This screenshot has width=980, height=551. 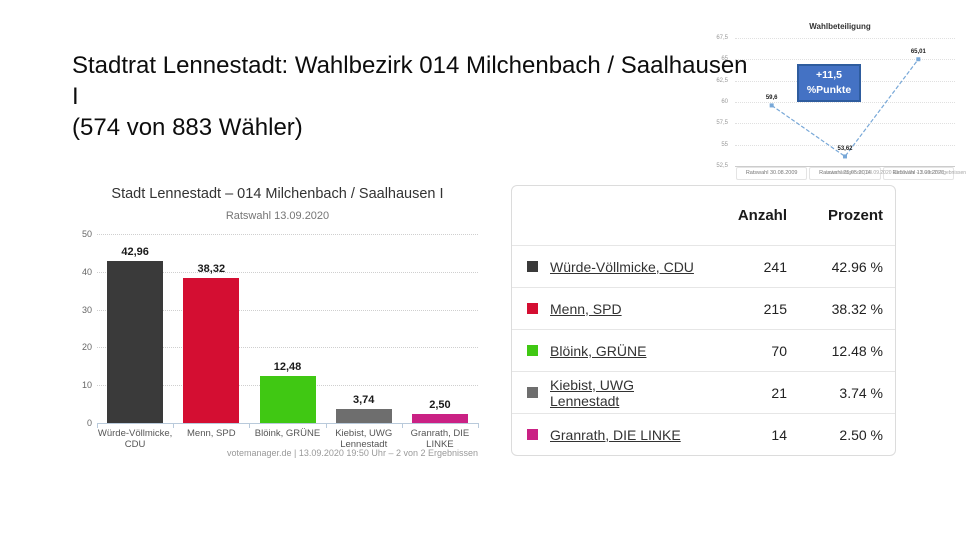 I want to click on bar-value-label: 2,50, so click(x=440, y=404).